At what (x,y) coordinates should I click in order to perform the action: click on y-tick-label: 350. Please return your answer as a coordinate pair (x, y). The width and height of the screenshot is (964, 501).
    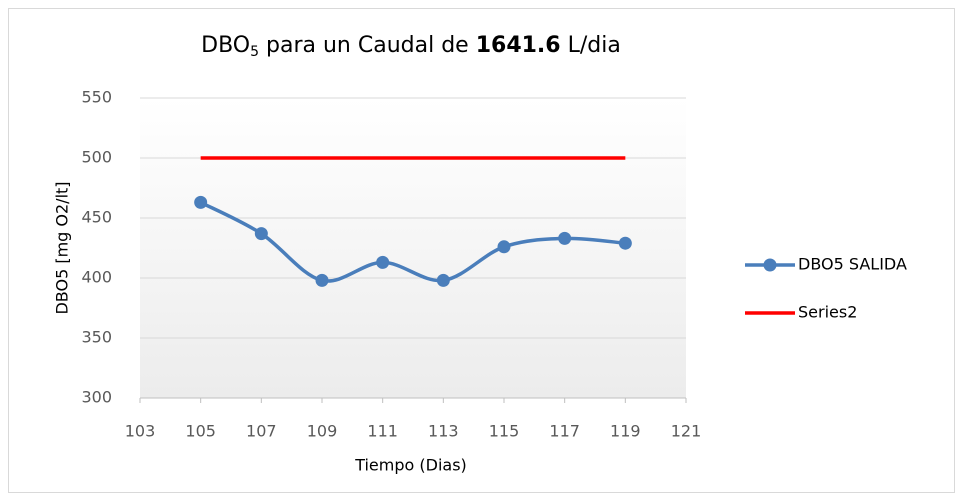
    Looking at the image, I should click on (96, 337).